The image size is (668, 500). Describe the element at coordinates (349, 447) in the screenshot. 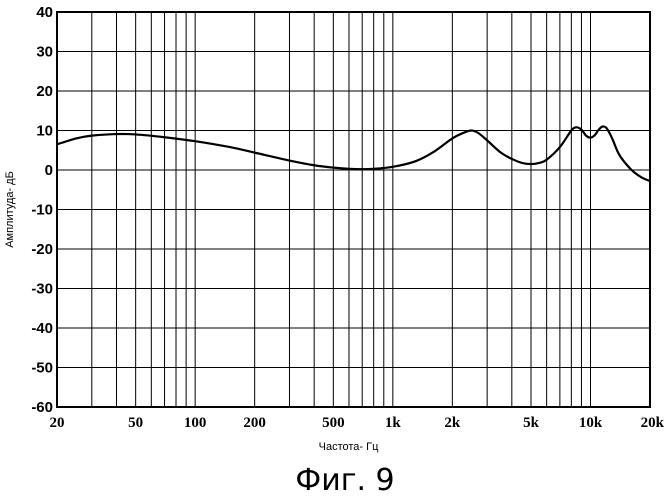

I see `x-axis-label: Частота- Гц` at that location.